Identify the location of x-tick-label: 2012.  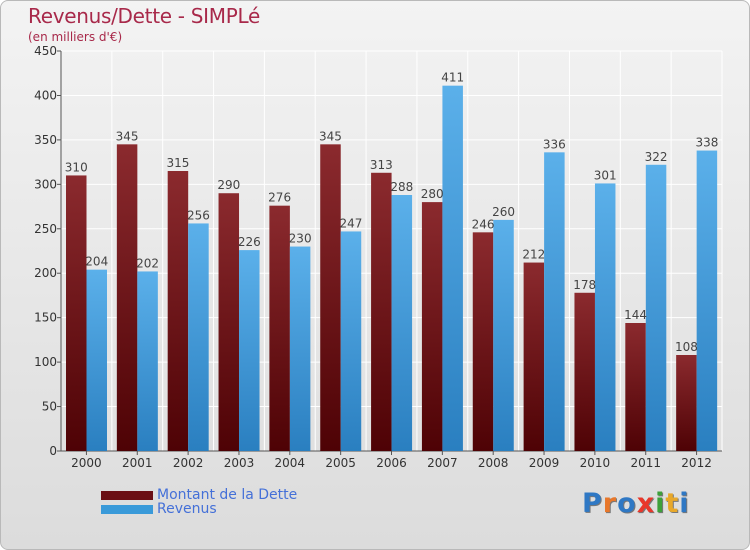
(696, 463).